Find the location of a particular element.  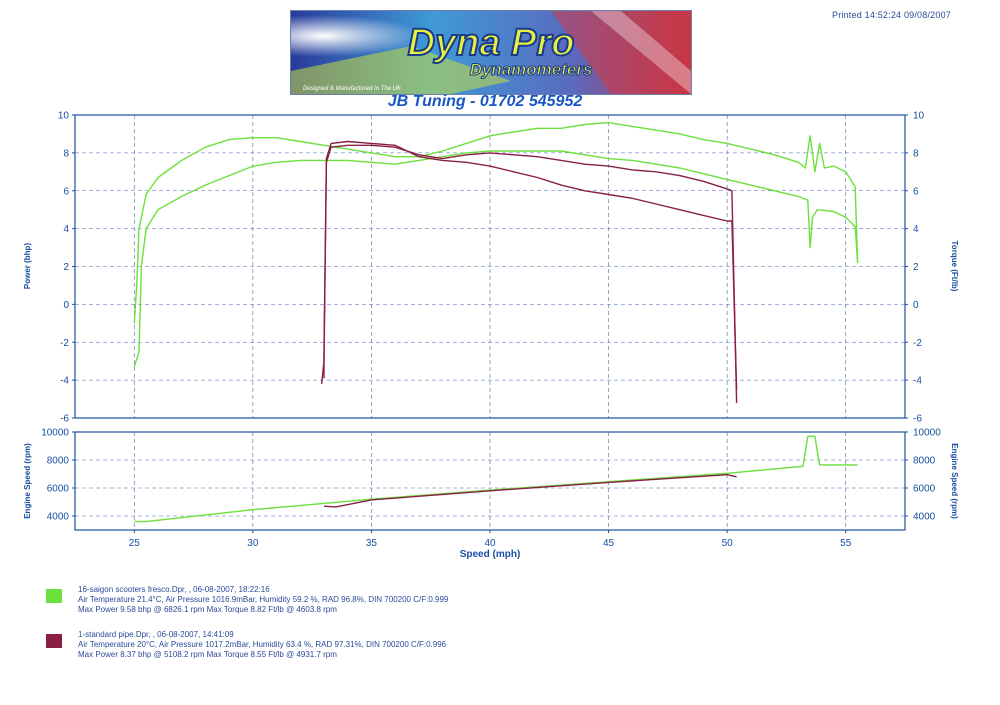

x-axis-label: Speed (mph) is located at coordinates (490, 554).